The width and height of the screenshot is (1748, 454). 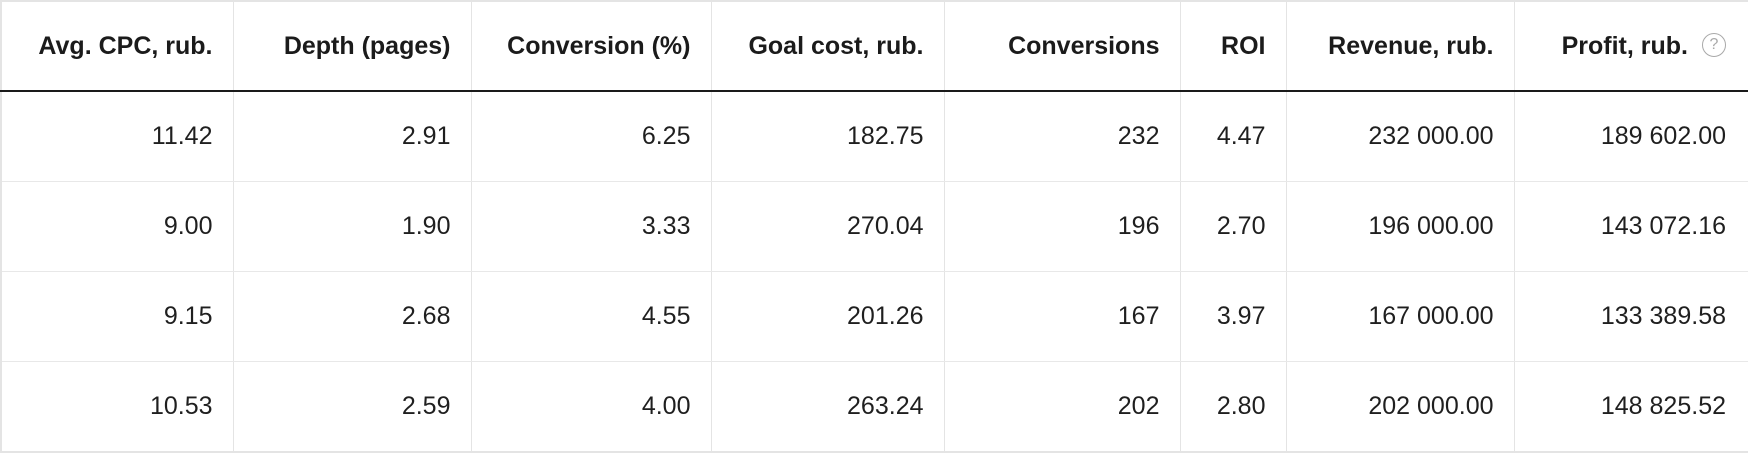 What do you see at coordinates (1232, 407) in the screenshot?
I see `cell-roi: 2.80` at bounding box center [1232, 407].